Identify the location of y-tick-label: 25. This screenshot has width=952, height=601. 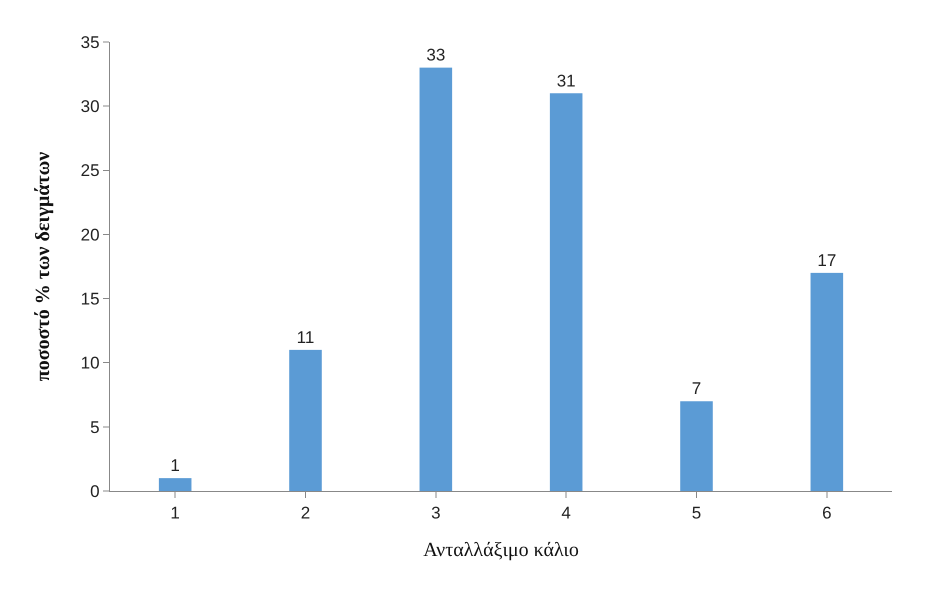
(90, 170).